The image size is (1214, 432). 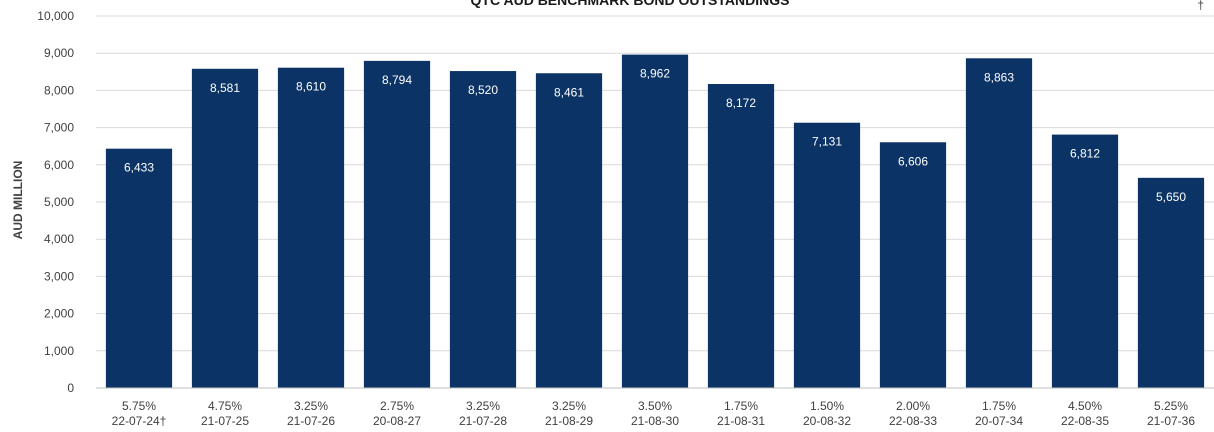 What do you see at coordinates (999, 421) in the screenshot?
I see `x-tick-maturity: 20-07-34` at bounding box center [999, 421].